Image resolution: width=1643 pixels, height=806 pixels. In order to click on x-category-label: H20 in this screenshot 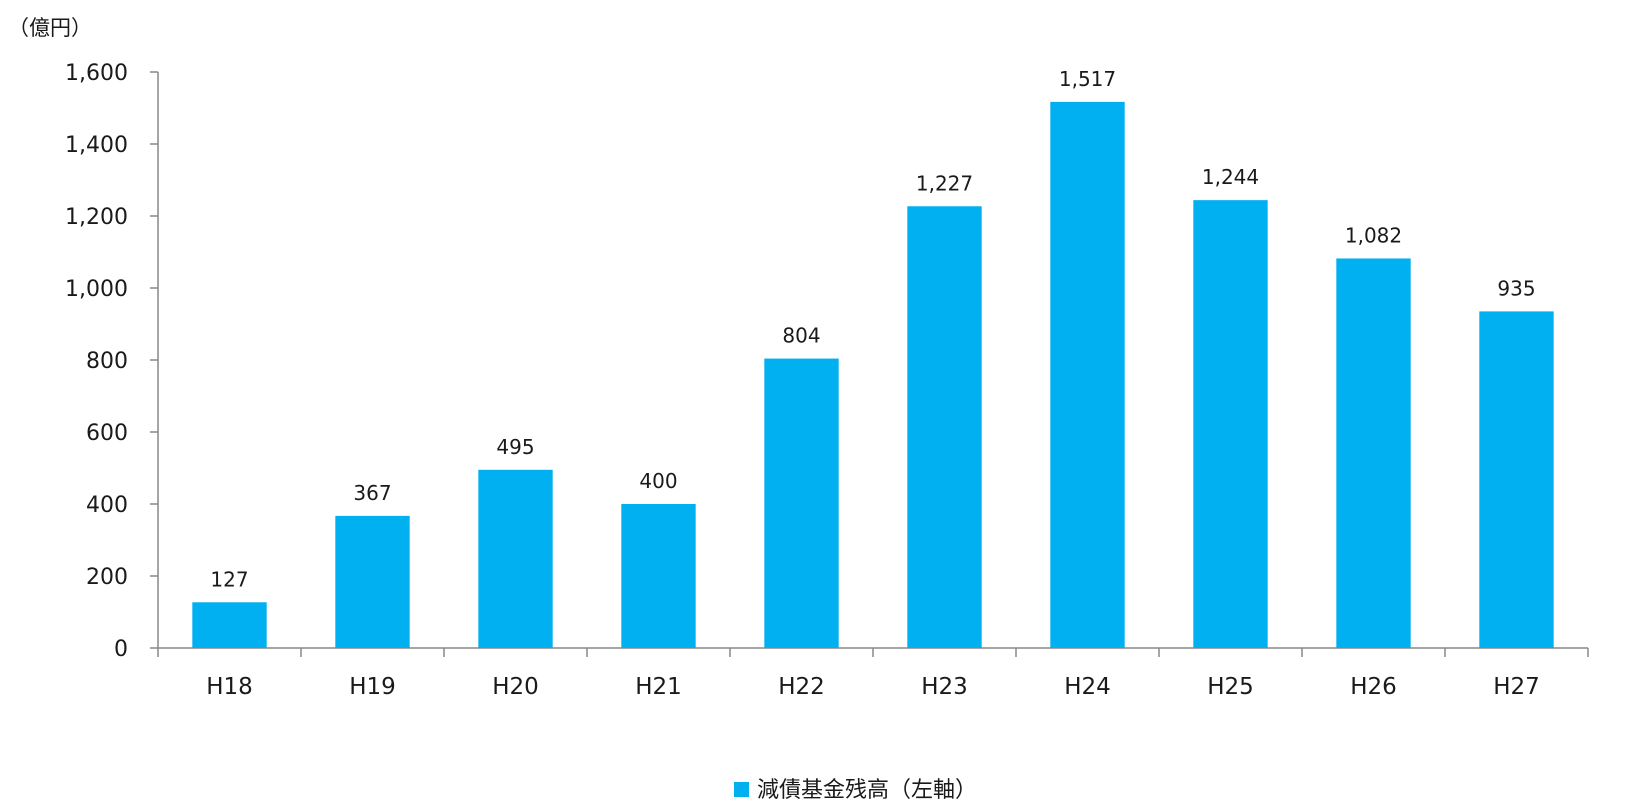, I will do `click(515, 687)`.